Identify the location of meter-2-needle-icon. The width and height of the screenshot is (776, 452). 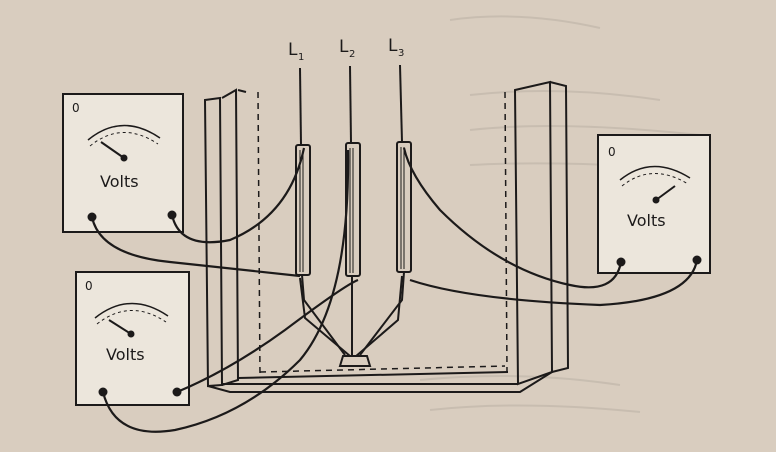
(120, 327).